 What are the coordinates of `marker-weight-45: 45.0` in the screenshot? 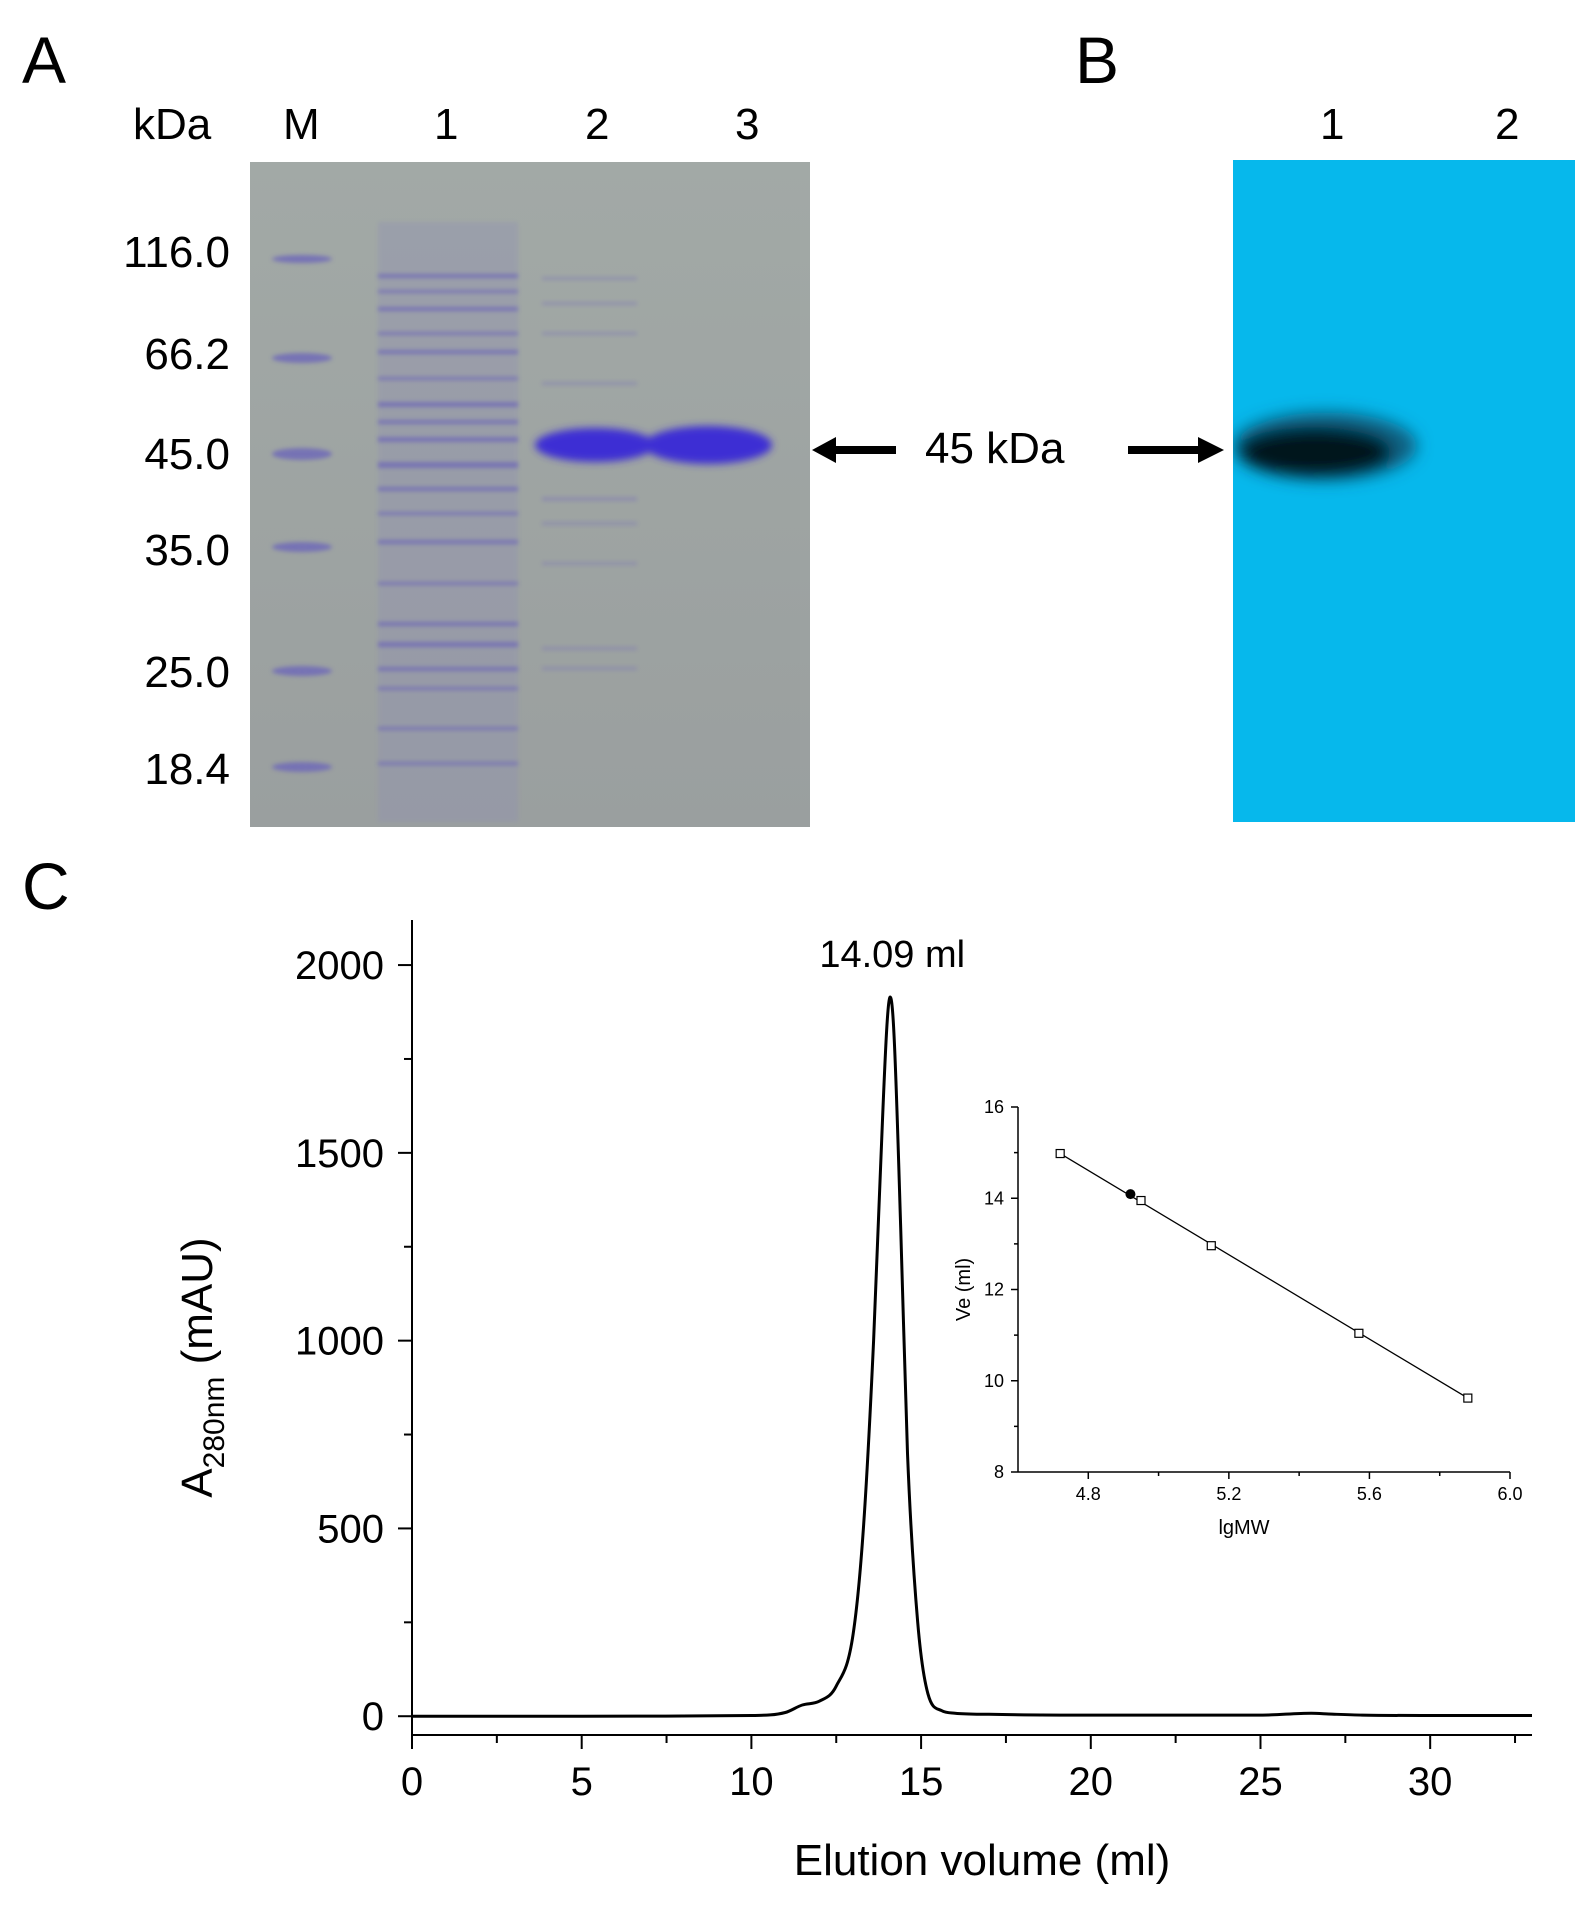 It's located at (187, 454).